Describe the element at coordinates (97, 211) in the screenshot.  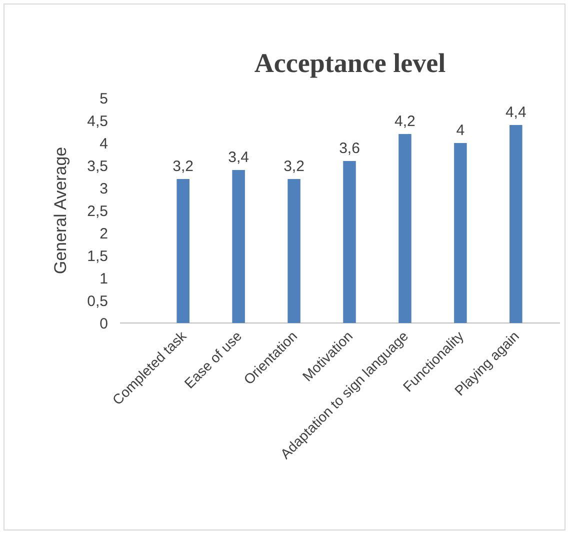
I see `y-tick-label: 2,5` at that location.